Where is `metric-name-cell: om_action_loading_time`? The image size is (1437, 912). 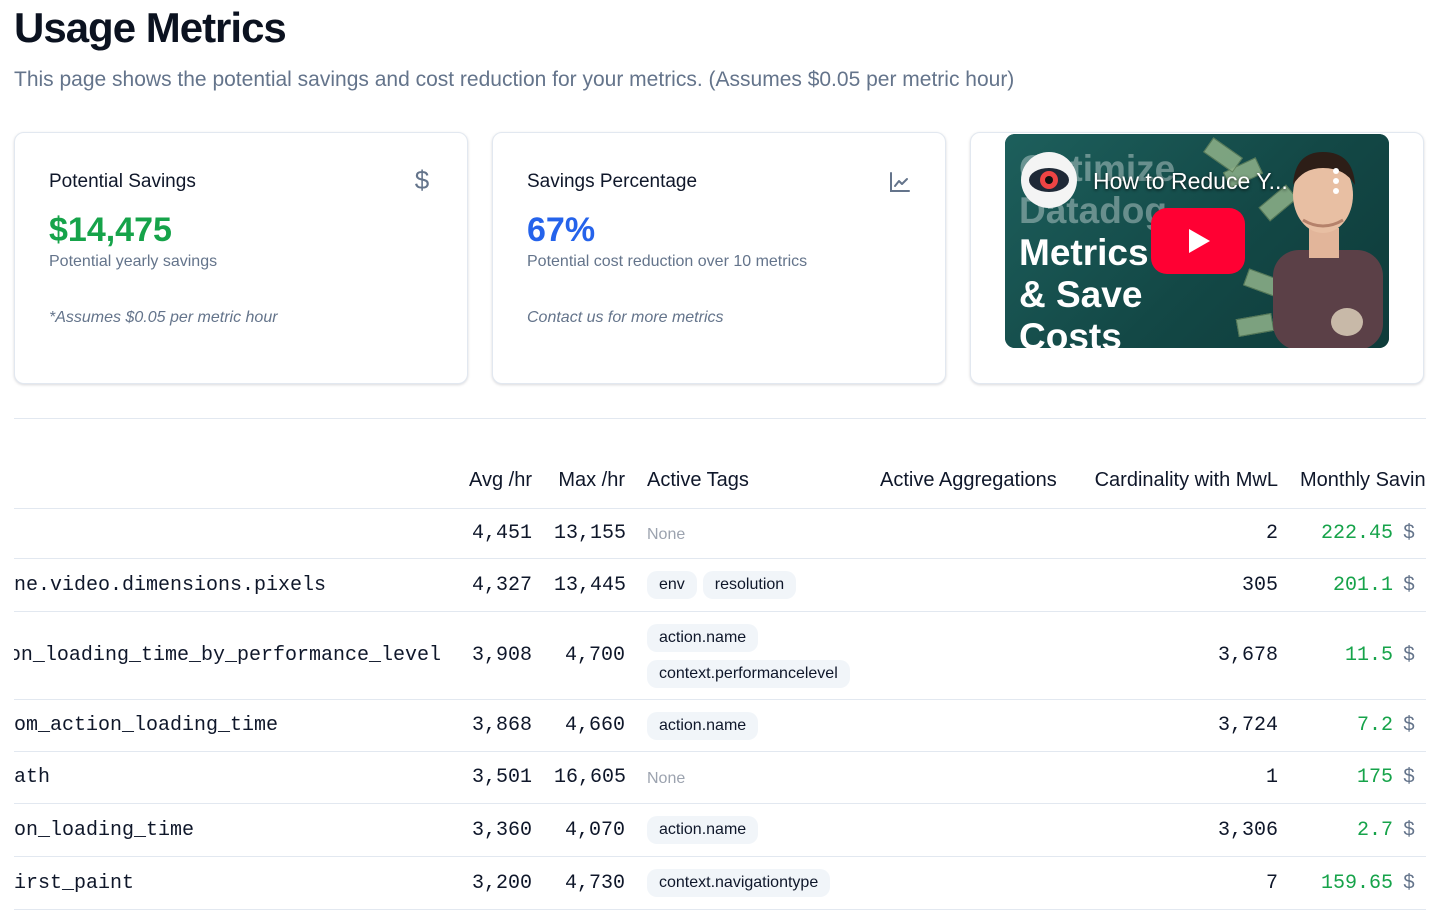
metric-name-cell: om_action_loading_time is located at coordinates (233, 725).